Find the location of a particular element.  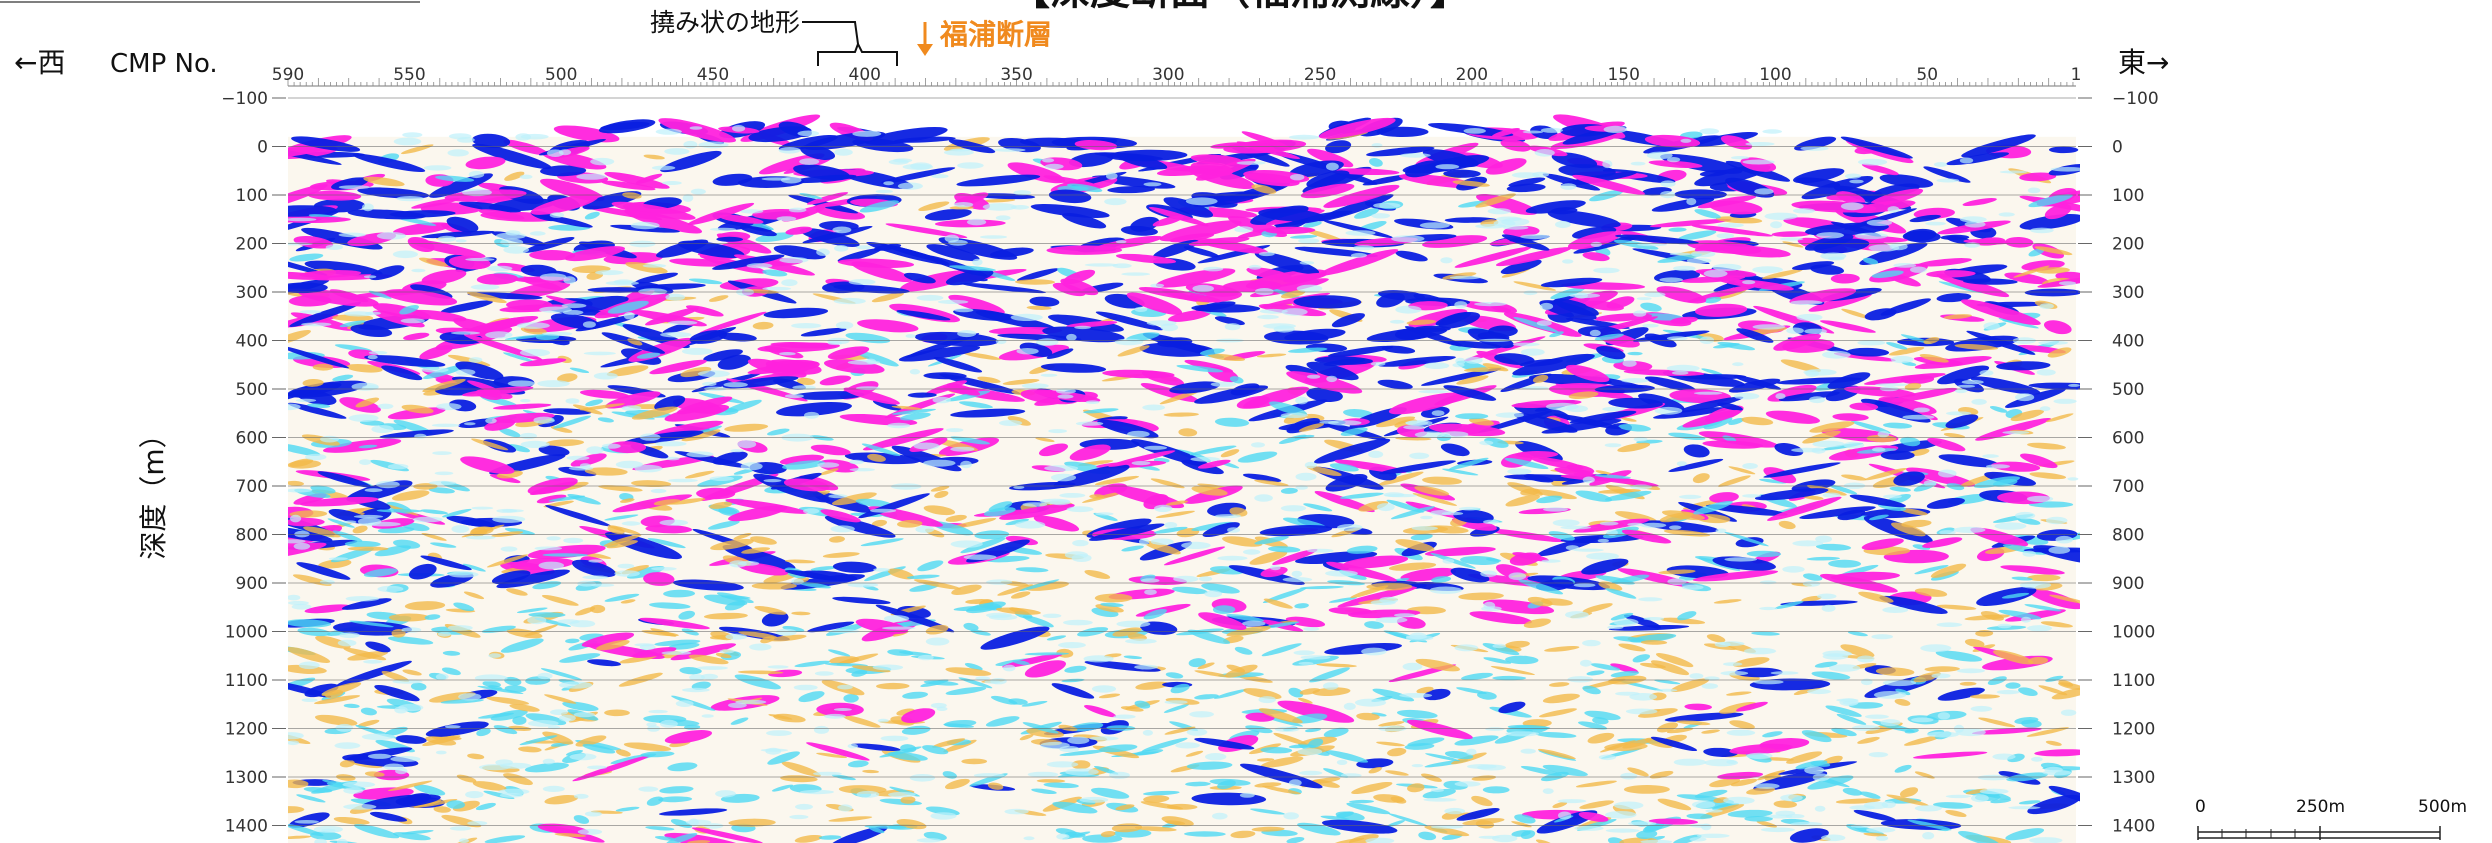

cmp-tick-label: 590 is located at coordinates (288, 75).